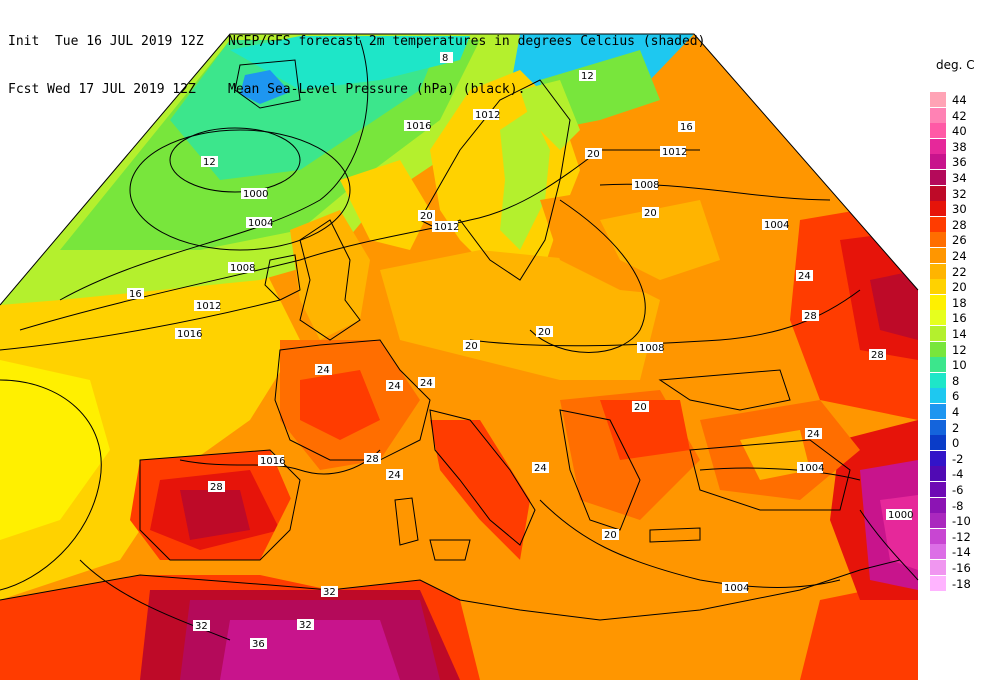 This screenshot has width=1000, height=684. What do you see at coordinates (686, 127) in the screenshot?
I see `svg-text: 16` at bounding box center [686, 127].